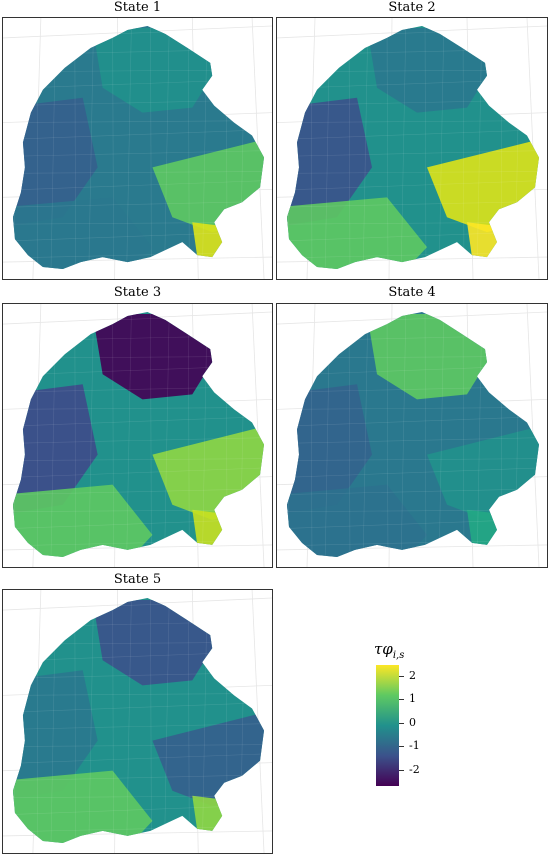  What do you see at coordinates (412, 698) in the screenshot?
I see `legend-label: 1` at bounding box center [412, 698].